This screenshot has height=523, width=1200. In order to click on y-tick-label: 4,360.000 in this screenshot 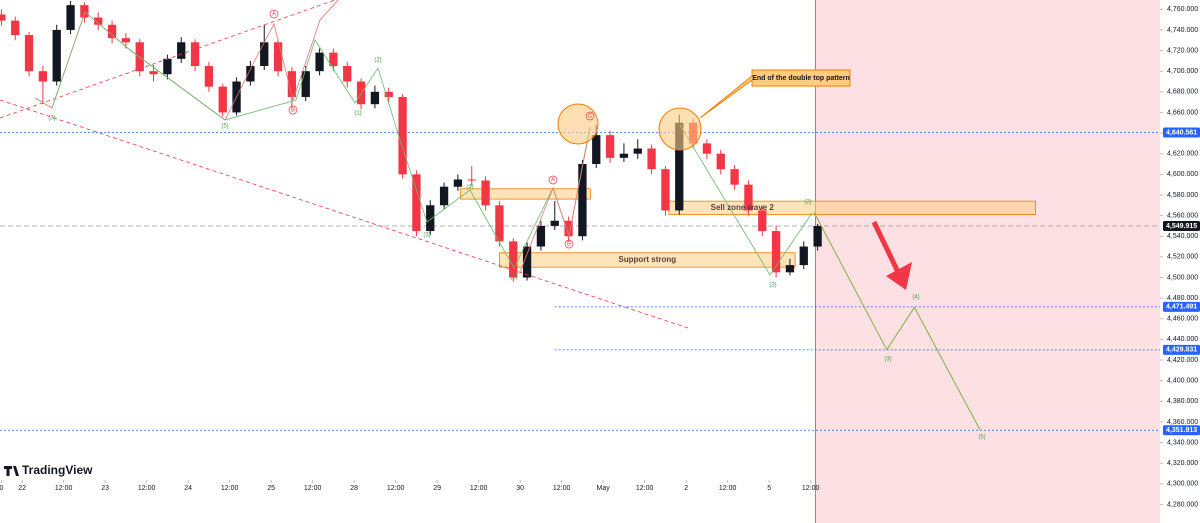, I will do `click(1182, 422)`.